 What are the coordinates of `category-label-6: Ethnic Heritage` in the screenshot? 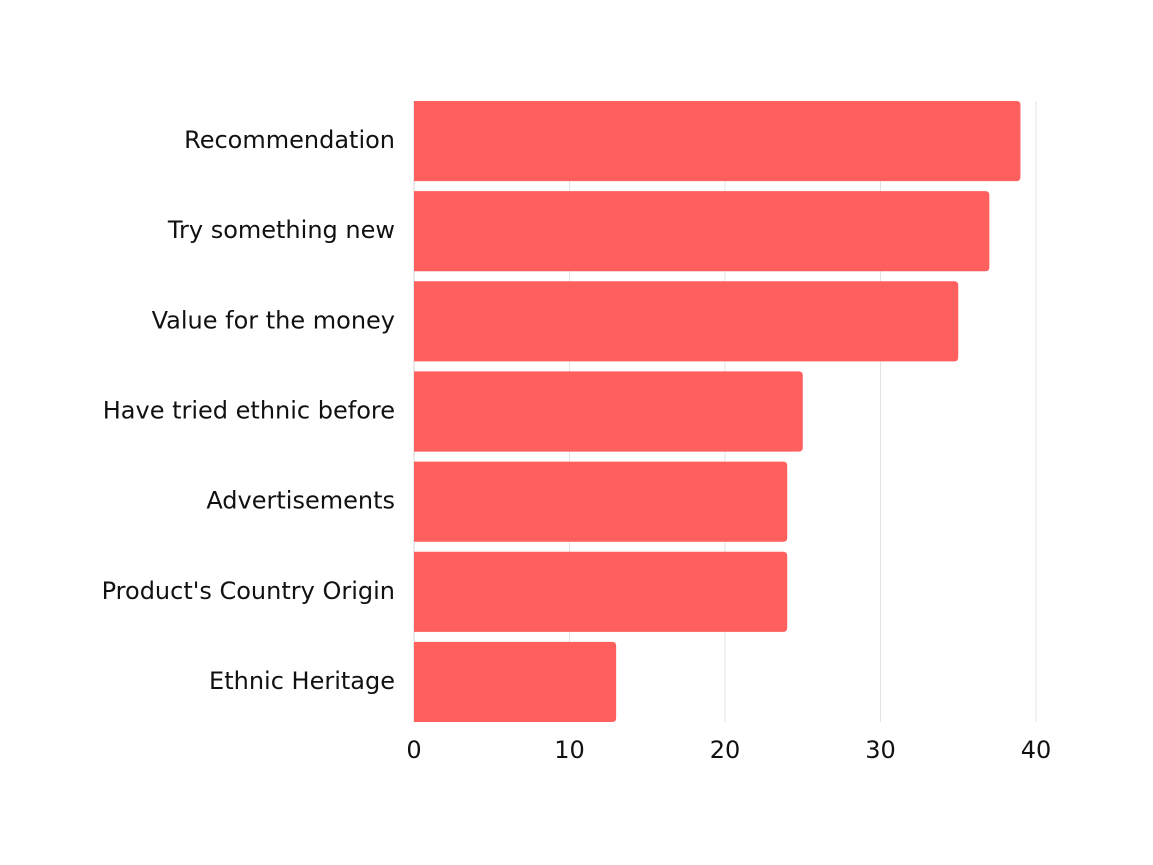 It's located at (302, 681).